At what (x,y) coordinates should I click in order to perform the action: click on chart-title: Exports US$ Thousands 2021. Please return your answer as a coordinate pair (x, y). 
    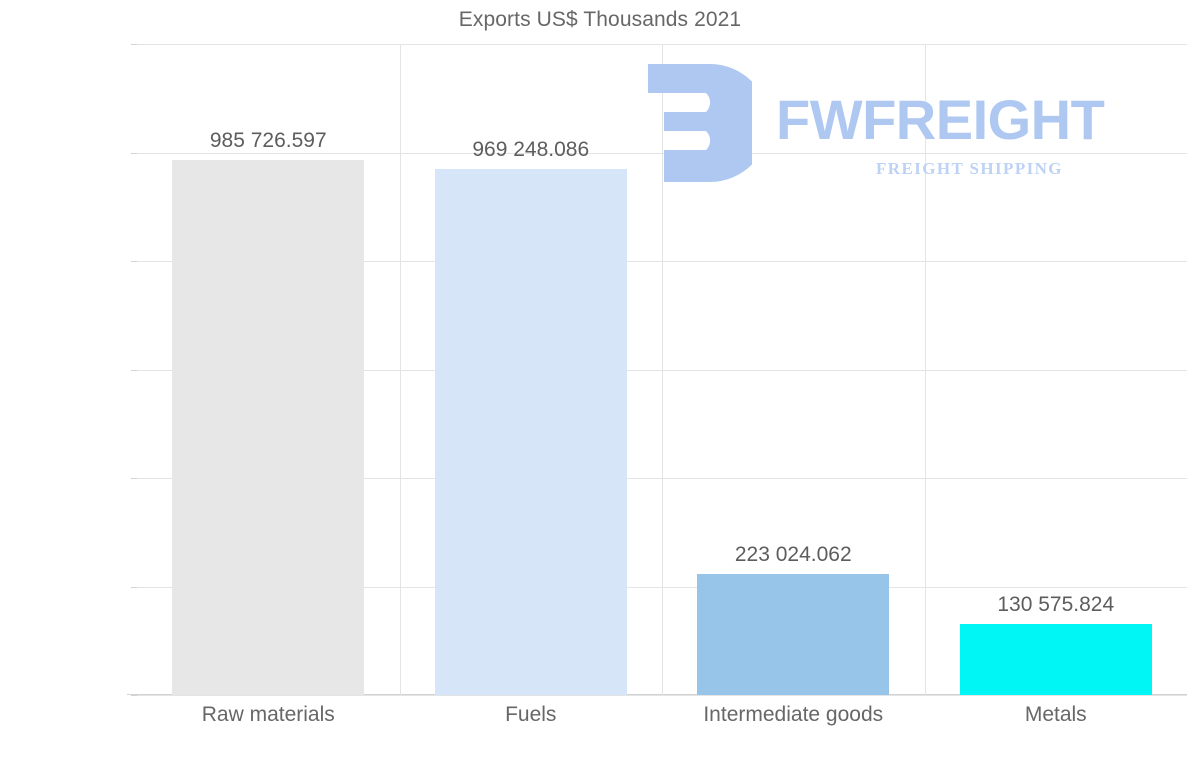
    Looking at the image, I should click on (600, 19).